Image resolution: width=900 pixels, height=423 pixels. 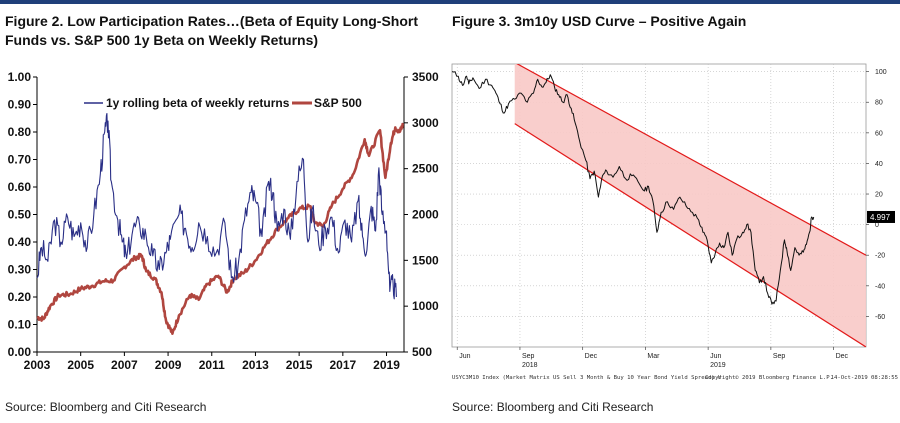 What do you see at coordinates (530, 365) in the screenshot?
I see `fig3-x-year-label: 2018` at bounding box center [530, 365].